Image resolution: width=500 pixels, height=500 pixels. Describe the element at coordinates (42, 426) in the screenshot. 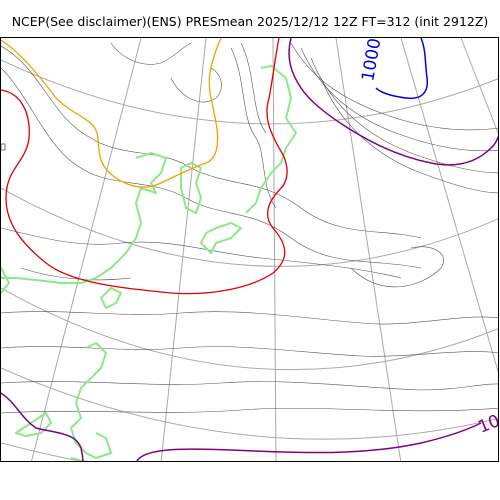

I see `purple-contour-left` at that location.